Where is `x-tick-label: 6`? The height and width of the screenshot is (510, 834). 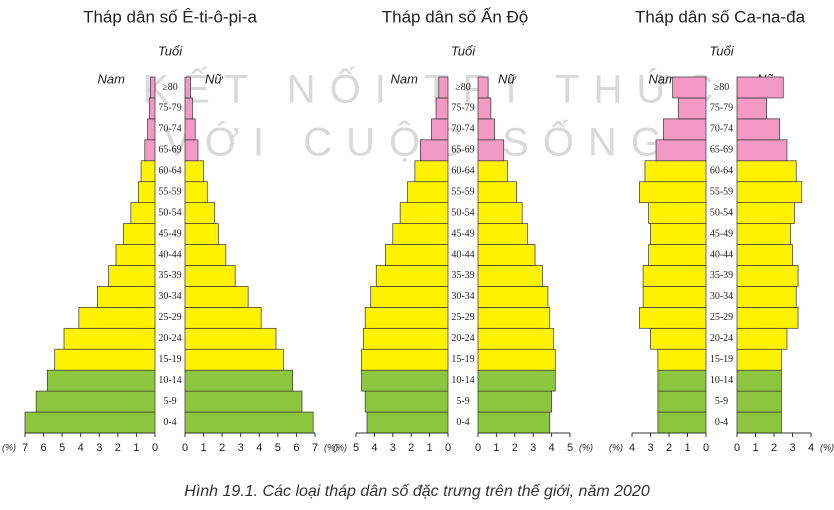 x-tick-label: 6 is located at coordinates (44, 448).